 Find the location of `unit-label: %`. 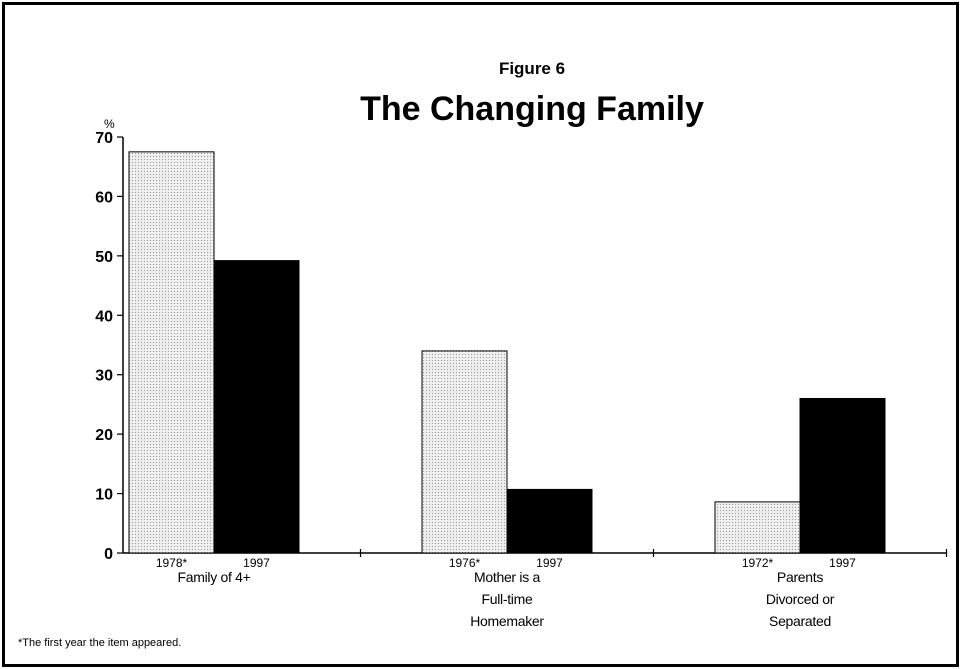

unit-label: % is located at coordinates (109, 124).